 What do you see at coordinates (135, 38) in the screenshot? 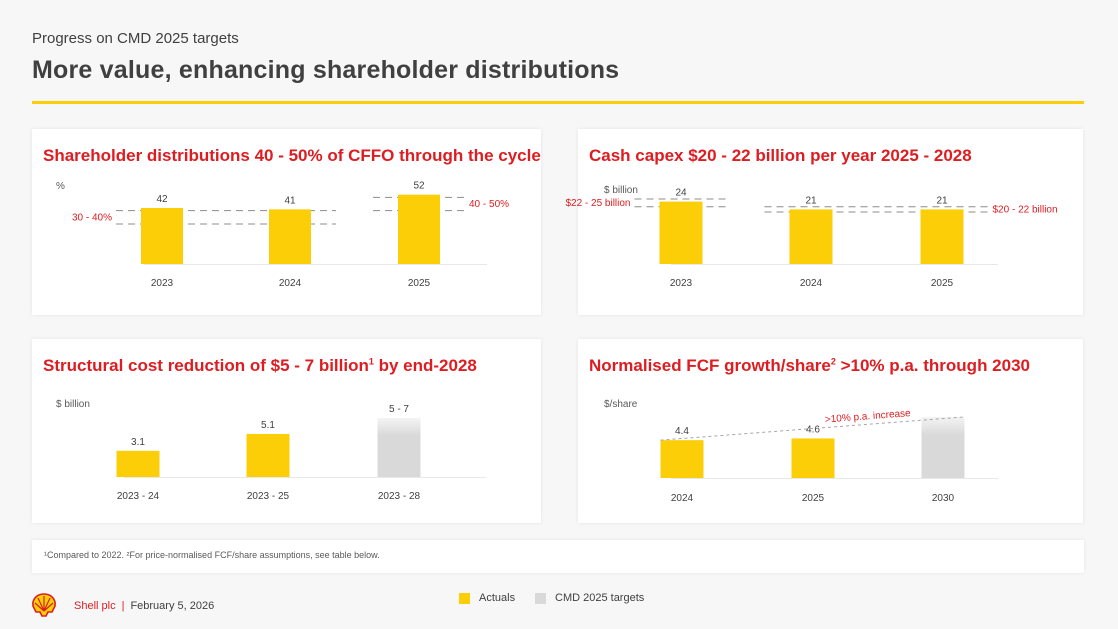
I see `page-subtitle: Progress on CMD 2025 targets` at bounding box center [135, 38].